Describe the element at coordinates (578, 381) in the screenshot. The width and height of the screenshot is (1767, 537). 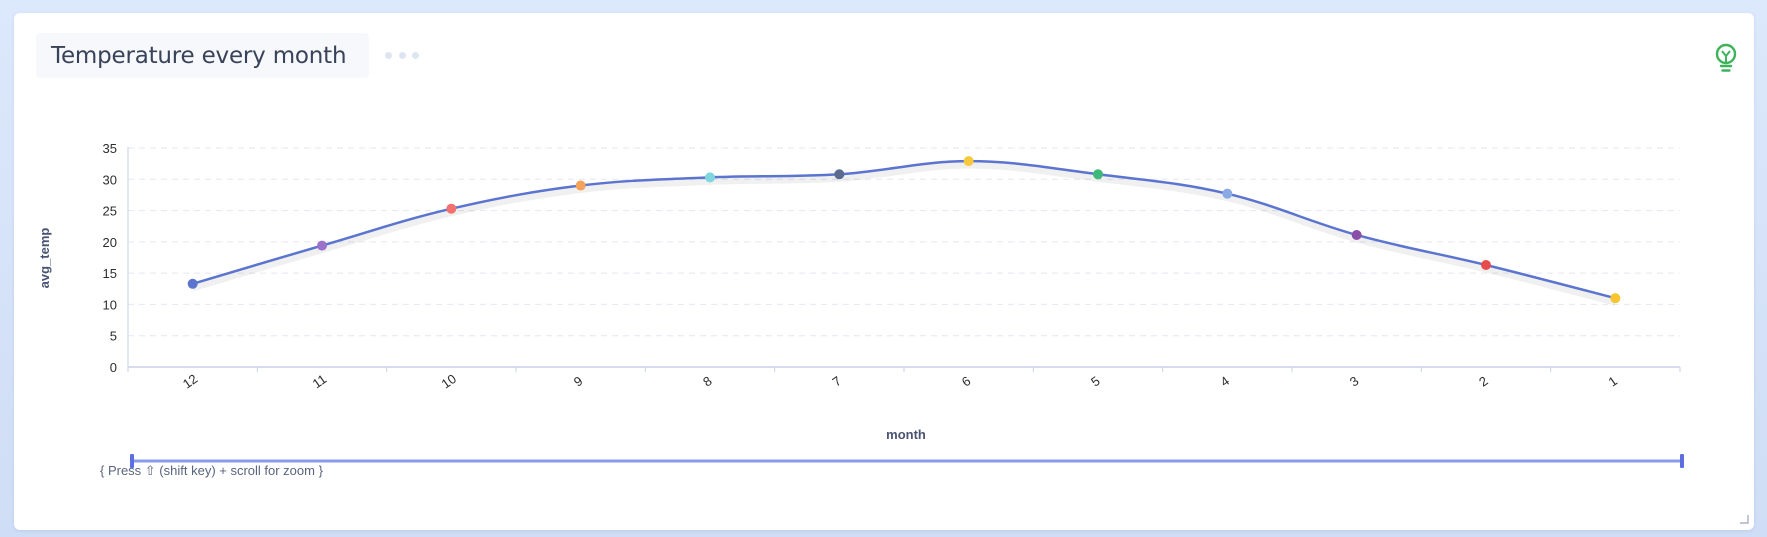
I see `x-tick-label: 9` at that location.